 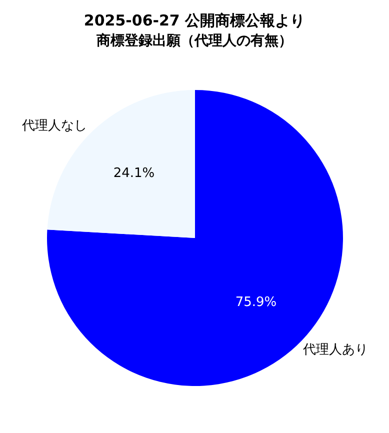 What do you see at coordinates (194, 40) in the screenshot?
I see `chart-subtitle: 商標登録出願（代理人の有無）` at bounding box center [194, 40].